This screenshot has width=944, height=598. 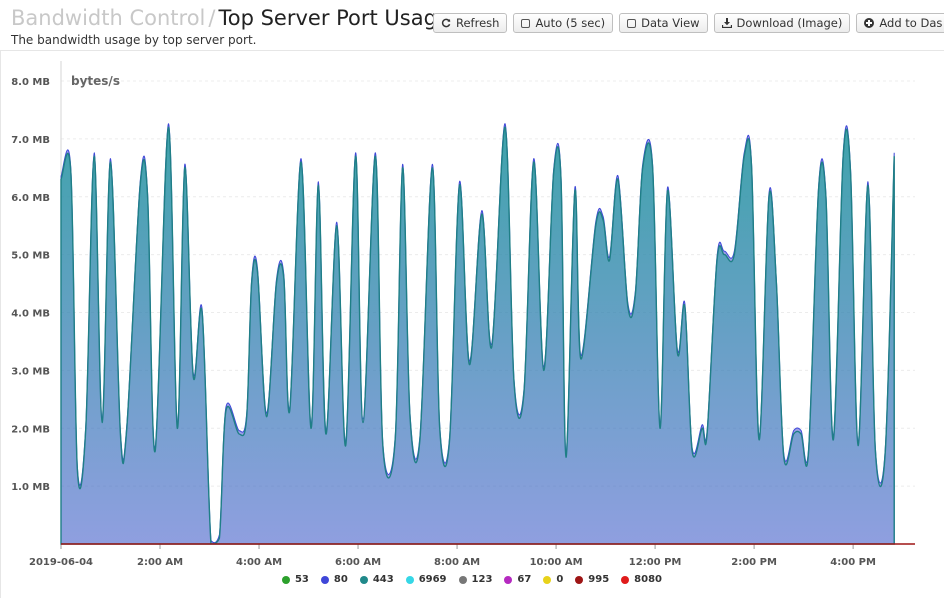 I want to click on legend-label: 443, so click(x=383, y=579).